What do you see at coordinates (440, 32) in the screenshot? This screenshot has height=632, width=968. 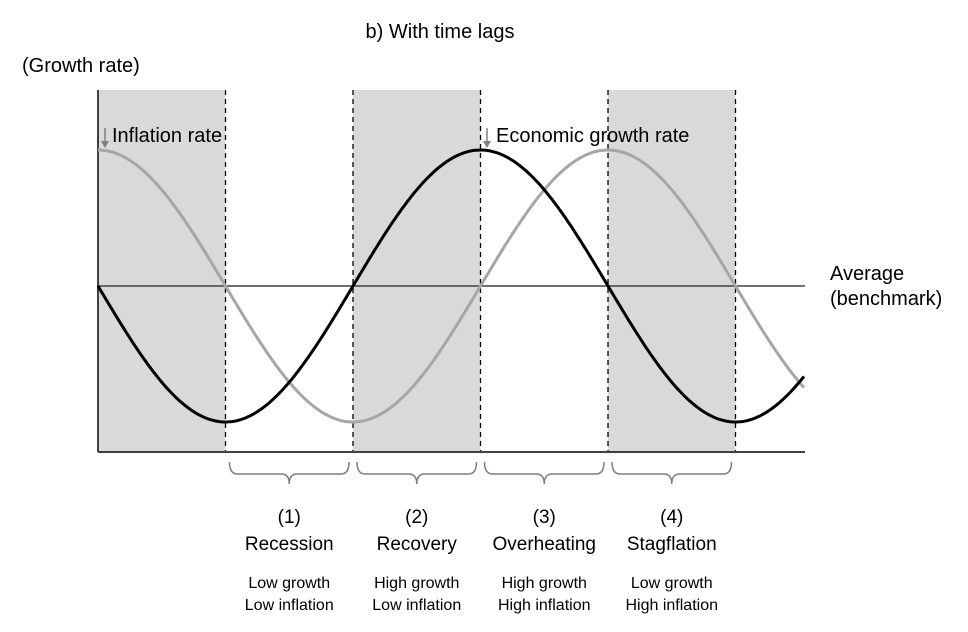 I see `chart-title: b) With time lags` at bounding box center [440, 32].